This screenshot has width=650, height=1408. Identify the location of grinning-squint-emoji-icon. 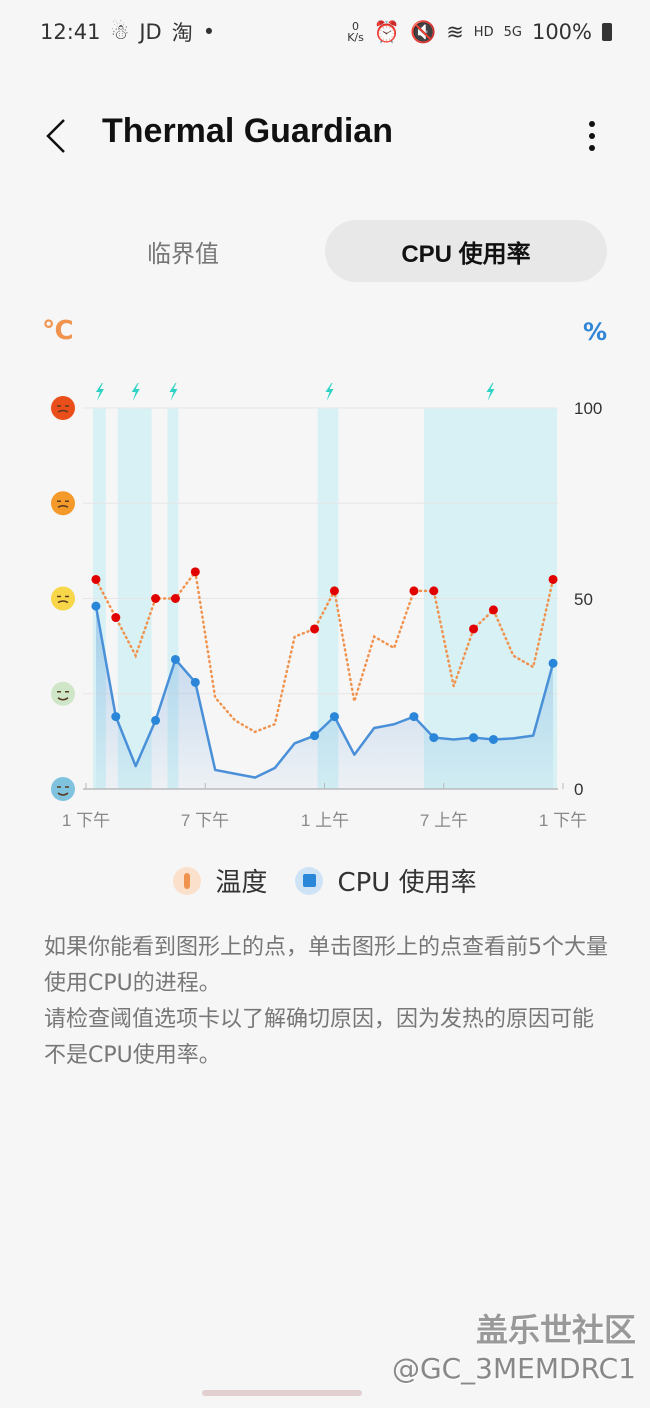
(63, 693).